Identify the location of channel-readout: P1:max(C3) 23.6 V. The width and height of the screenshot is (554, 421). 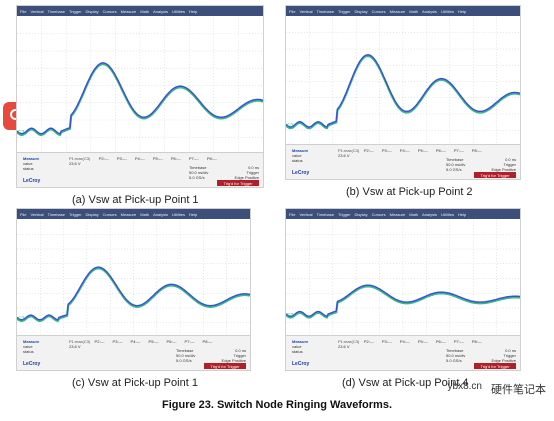
(79, 161).